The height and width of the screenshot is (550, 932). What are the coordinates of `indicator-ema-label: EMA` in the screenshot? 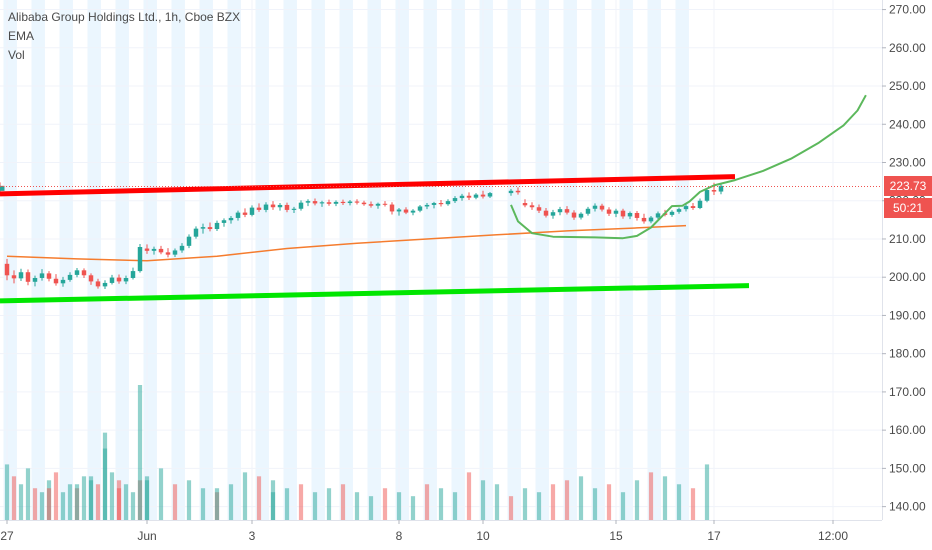 It's located at (21, 36).